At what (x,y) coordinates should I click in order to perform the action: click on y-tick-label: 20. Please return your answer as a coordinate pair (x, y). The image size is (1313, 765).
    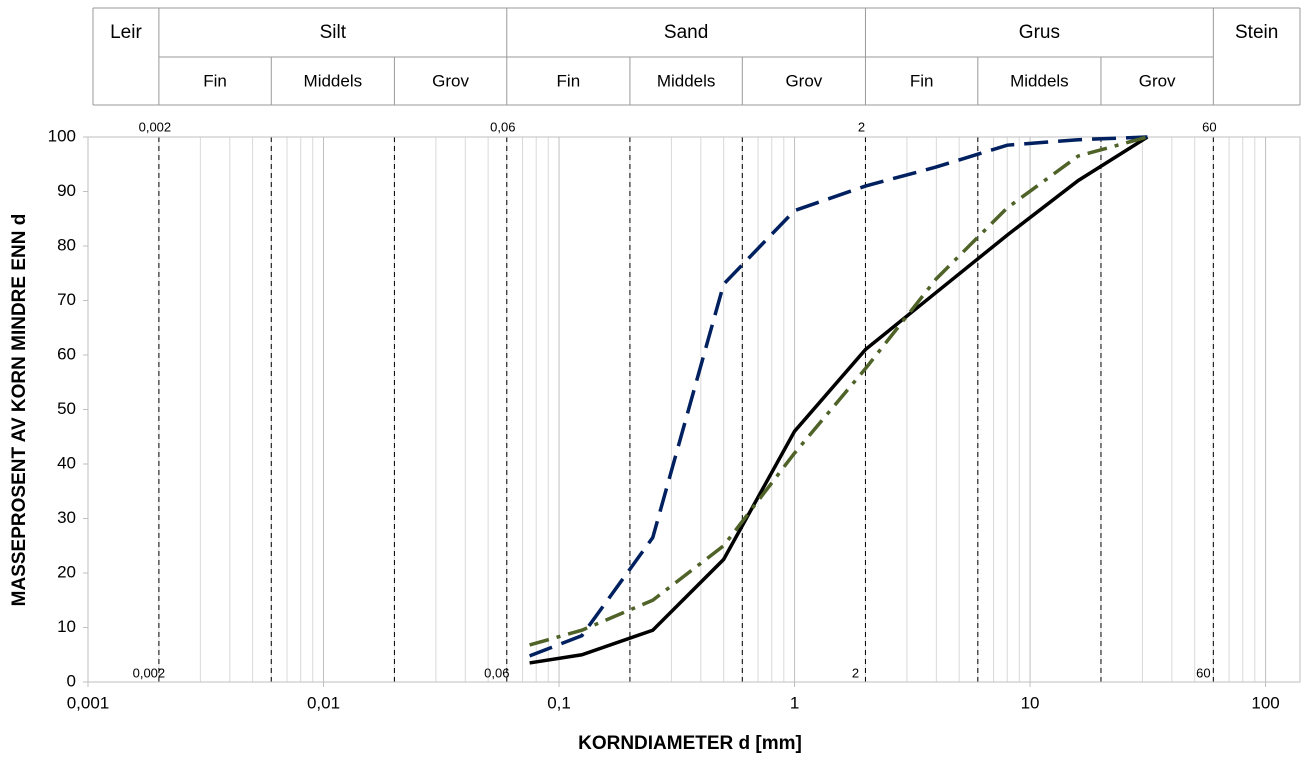
    Looking at the image, I should click on (66, 571).